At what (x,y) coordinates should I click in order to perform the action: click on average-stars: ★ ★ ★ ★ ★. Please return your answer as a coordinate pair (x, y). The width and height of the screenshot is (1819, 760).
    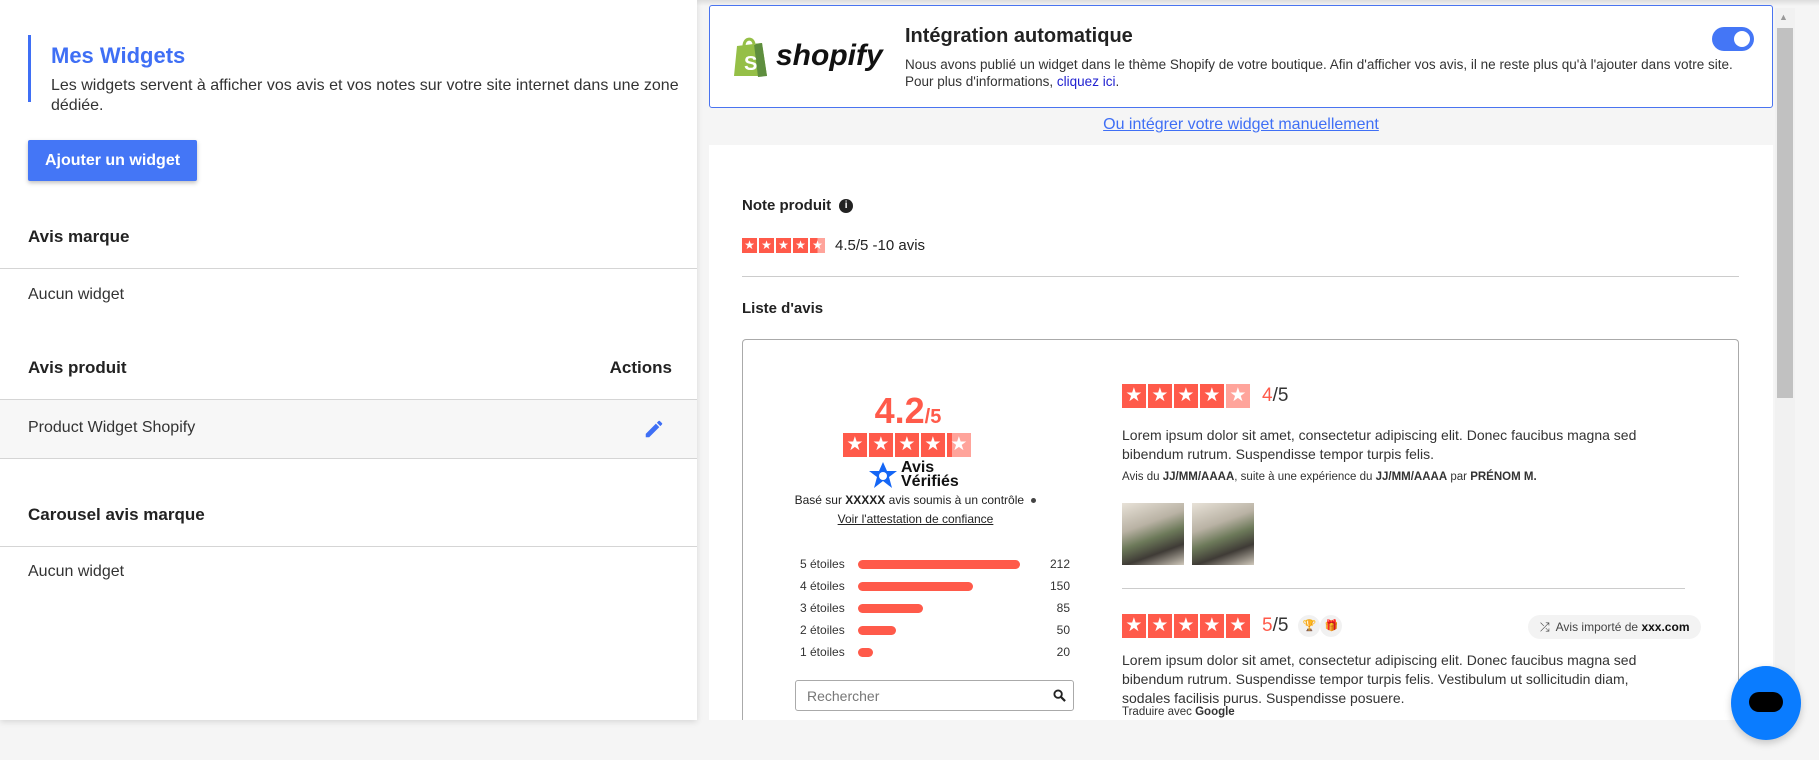
    Looking at the image, I should click on (908, 445).